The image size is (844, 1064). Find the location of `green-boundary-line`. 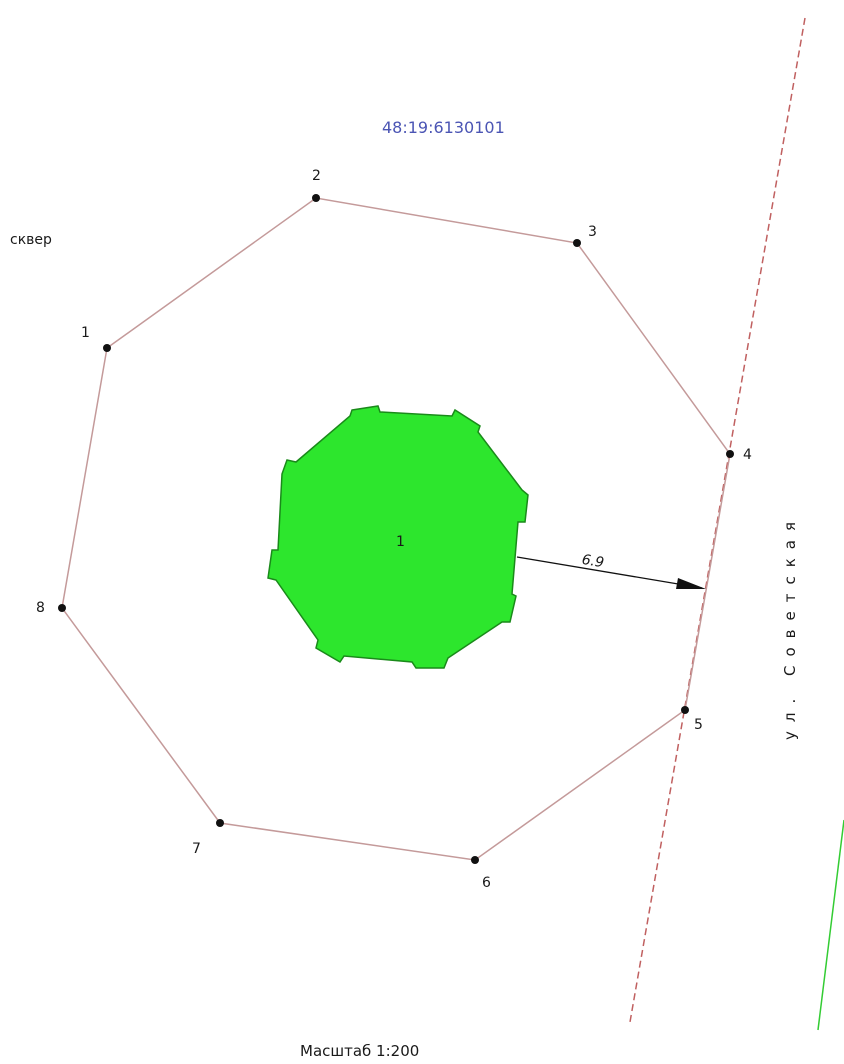

green-boundary-line is located at coordinates (830, 925).